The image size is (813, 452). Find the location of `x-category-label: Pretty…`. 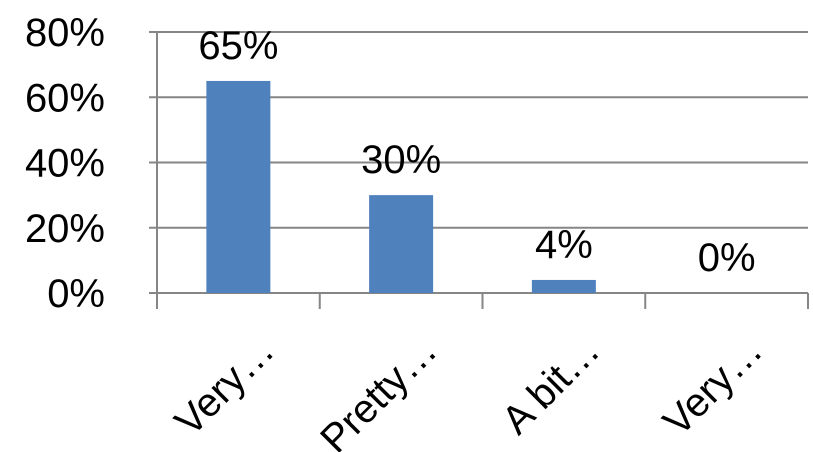

x-category-label: Pretty… is located at coordinates (378, 390).